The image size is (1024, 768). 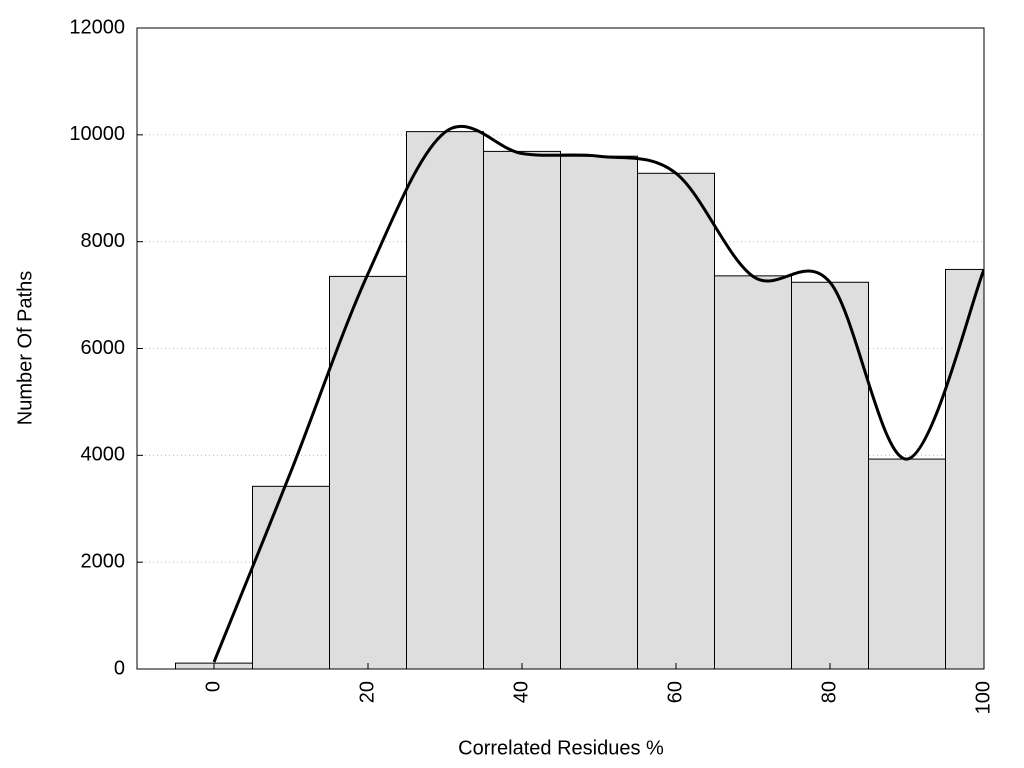 I want to click on x-tick-label: 0, so click(x=213, y=686).